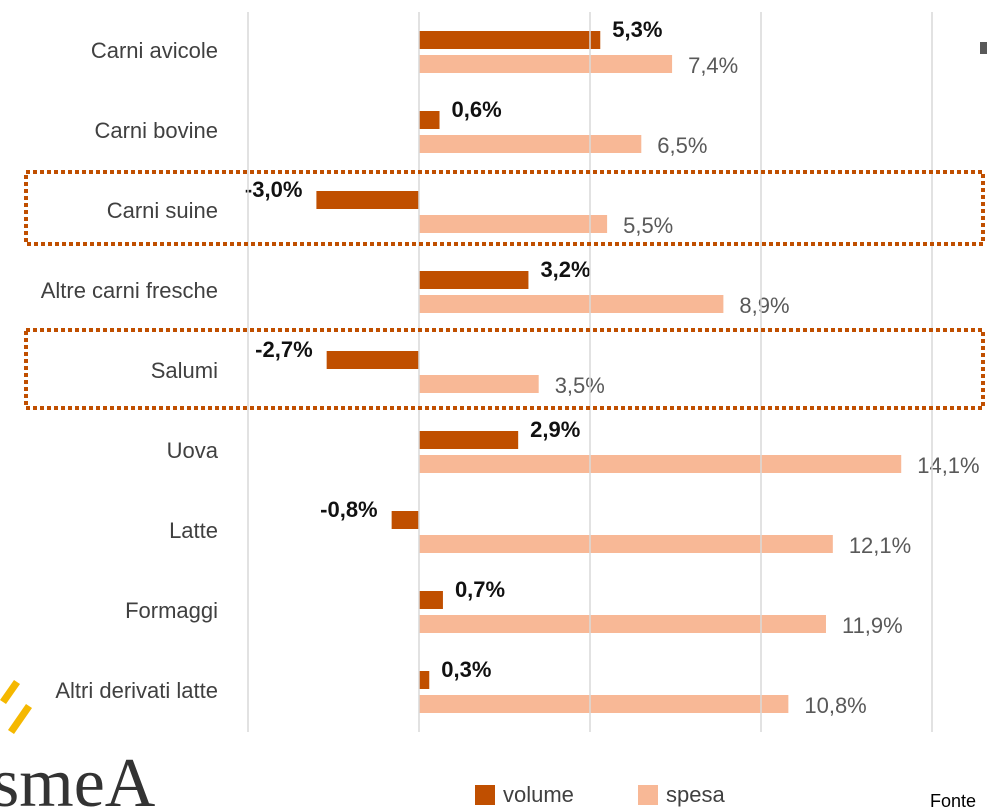 This screenshot has width=987, height=811. I want to click on value-label: 0,6%, so click(477, 109).